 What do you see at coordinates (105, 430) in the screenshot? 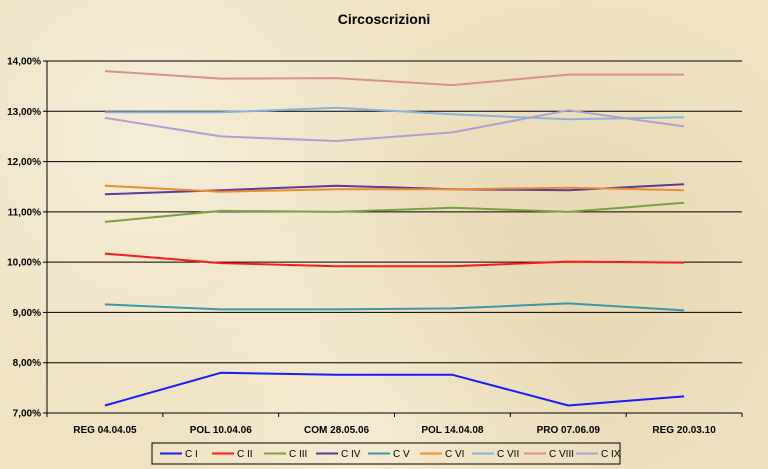
I see `x-tick-label: REG 04.04.05` at bounding box center [105, 430].